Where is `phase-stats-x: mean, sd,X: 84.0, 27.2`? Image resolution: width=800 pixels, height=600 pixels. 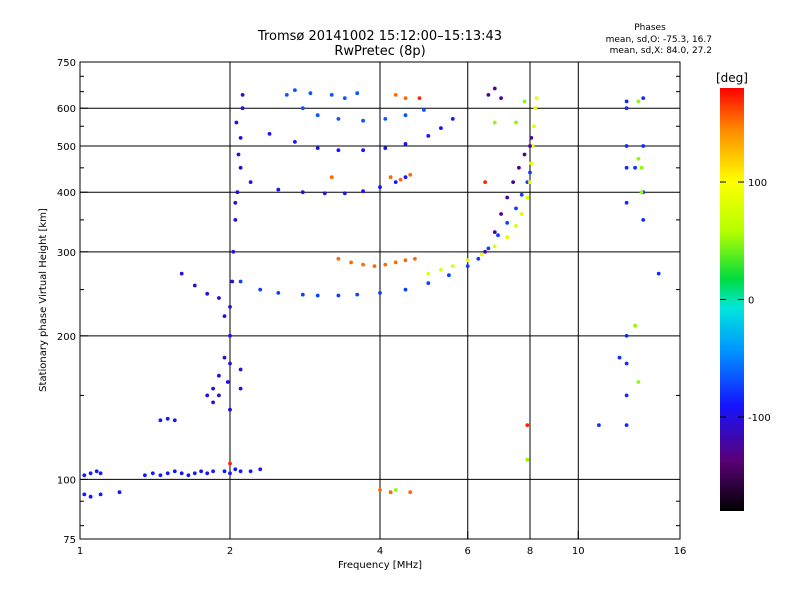 phase-stats-x: mean, sd,X: 84.0, 27.2 is located at coordinates (661, 51).